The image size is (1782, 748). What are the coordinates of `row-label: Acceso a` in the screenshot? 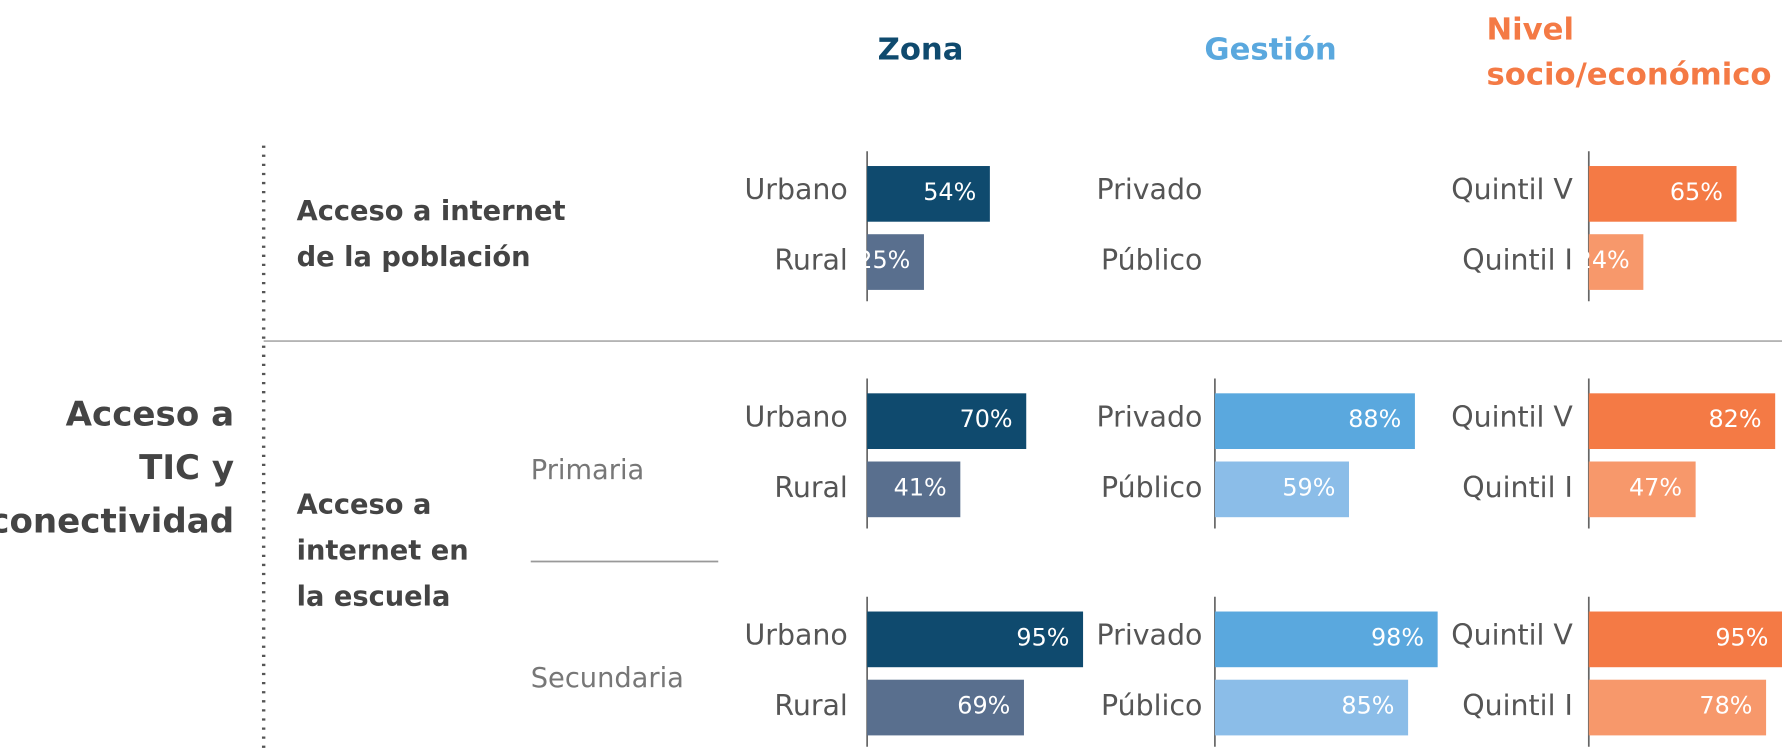 It's located at (364, 504).